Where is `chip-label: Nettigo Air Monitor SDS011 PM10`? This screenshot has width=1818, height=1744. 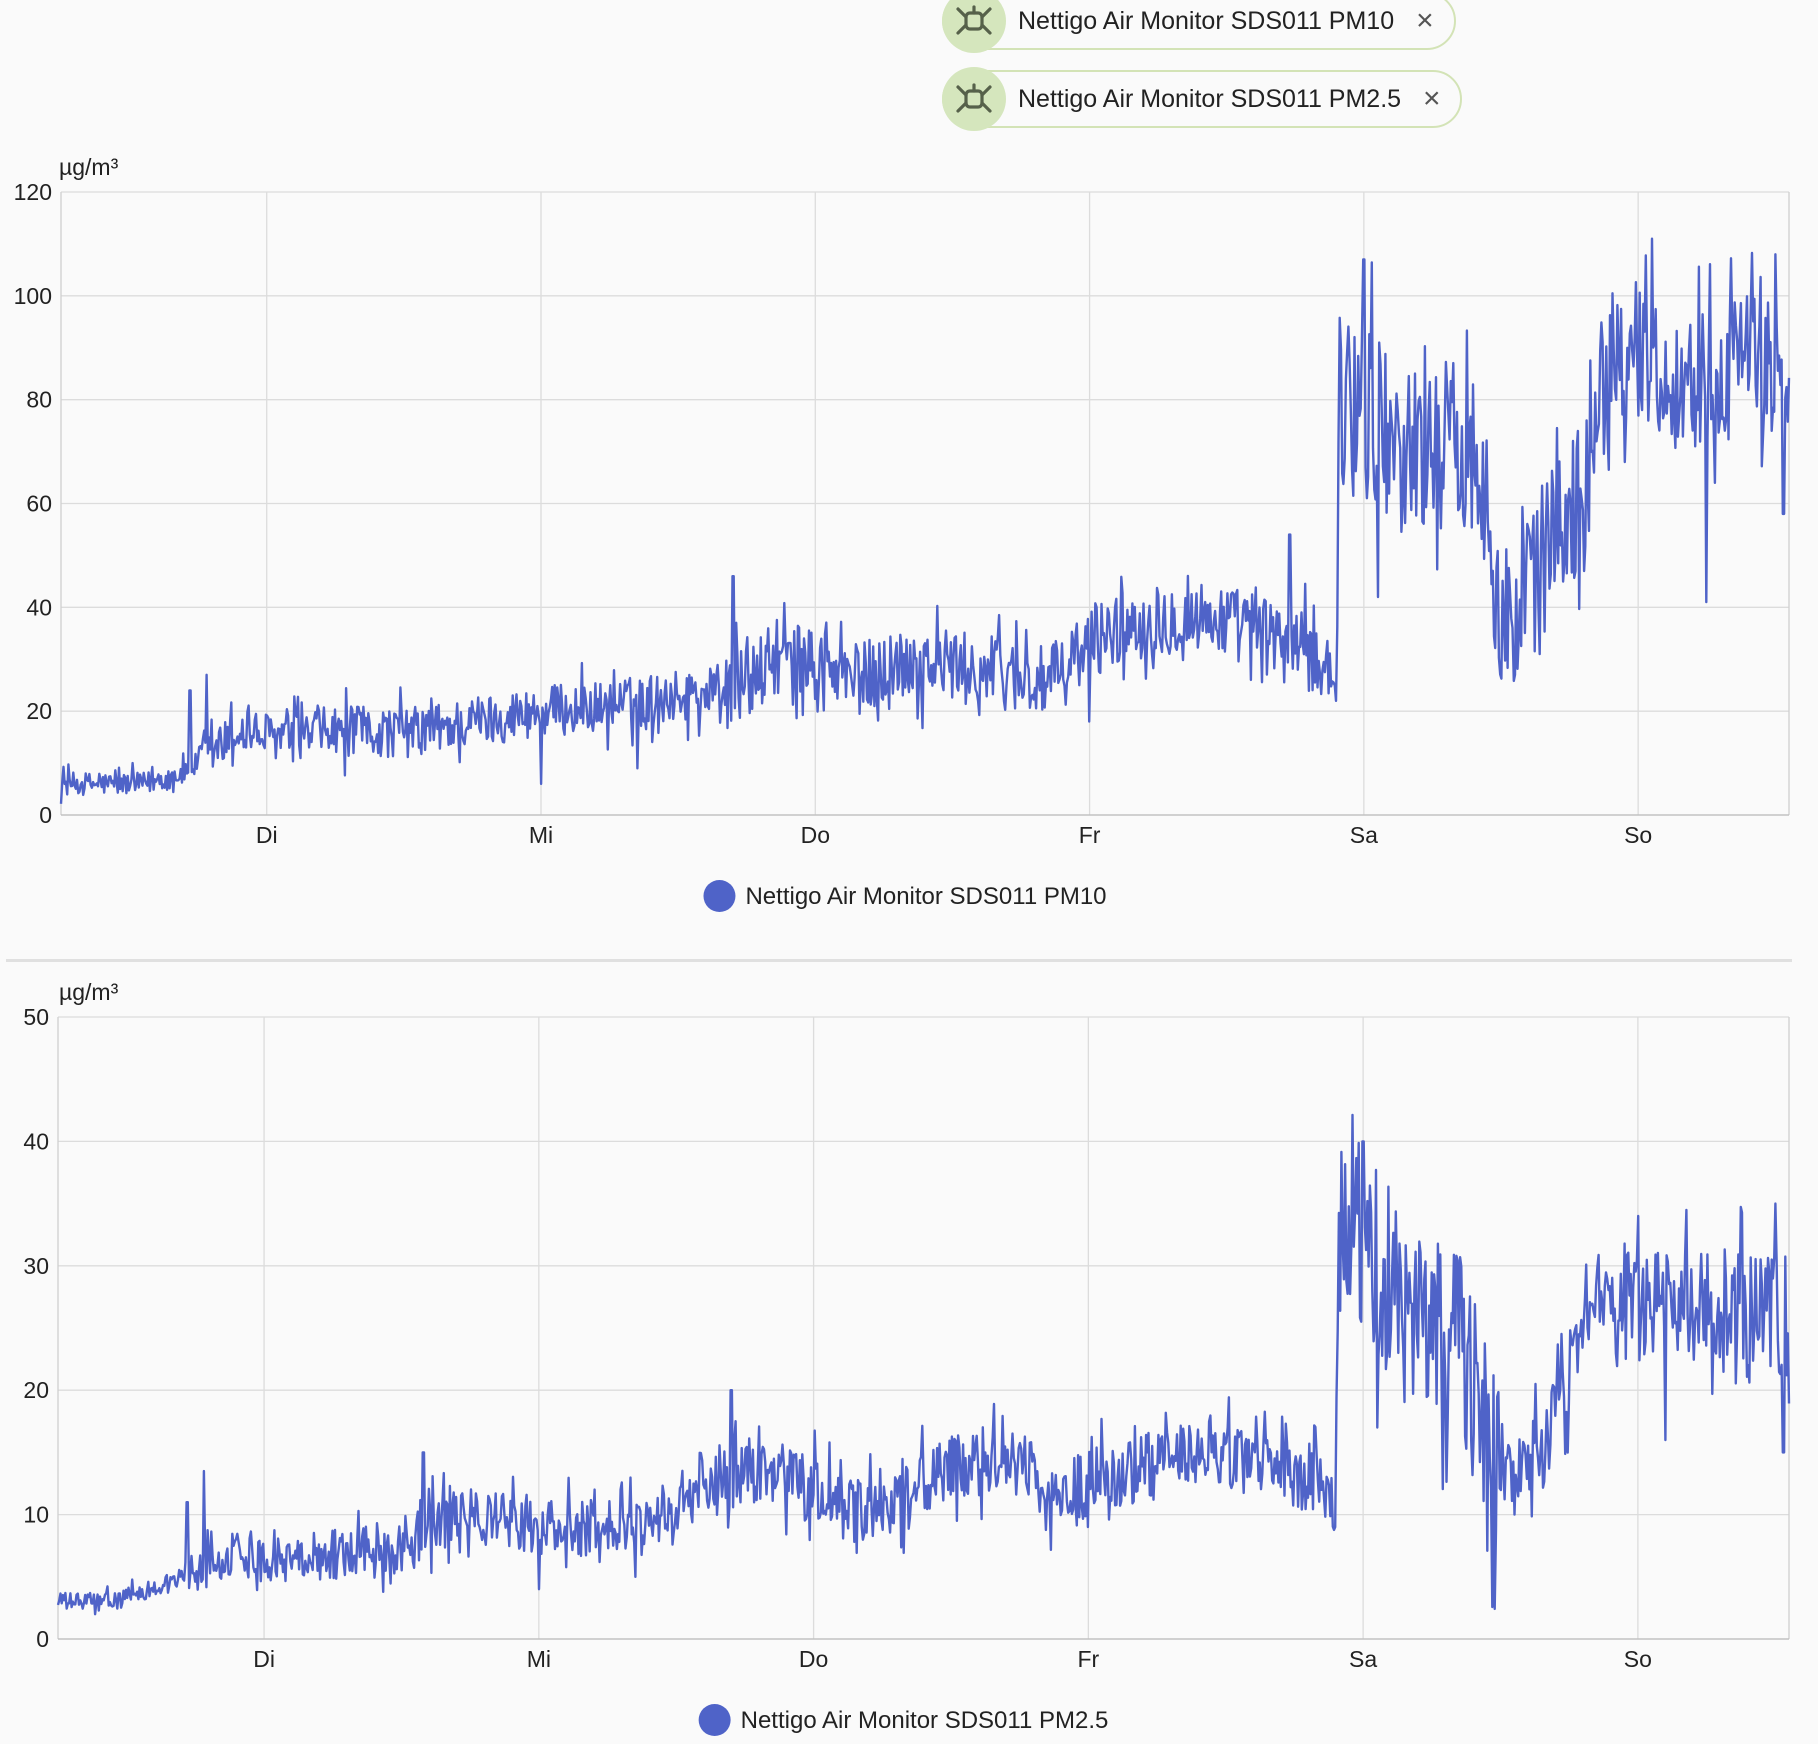
chip-label: Nettigo Air Monitor SDS011 PM10 is located at coordinates (1206, 20).